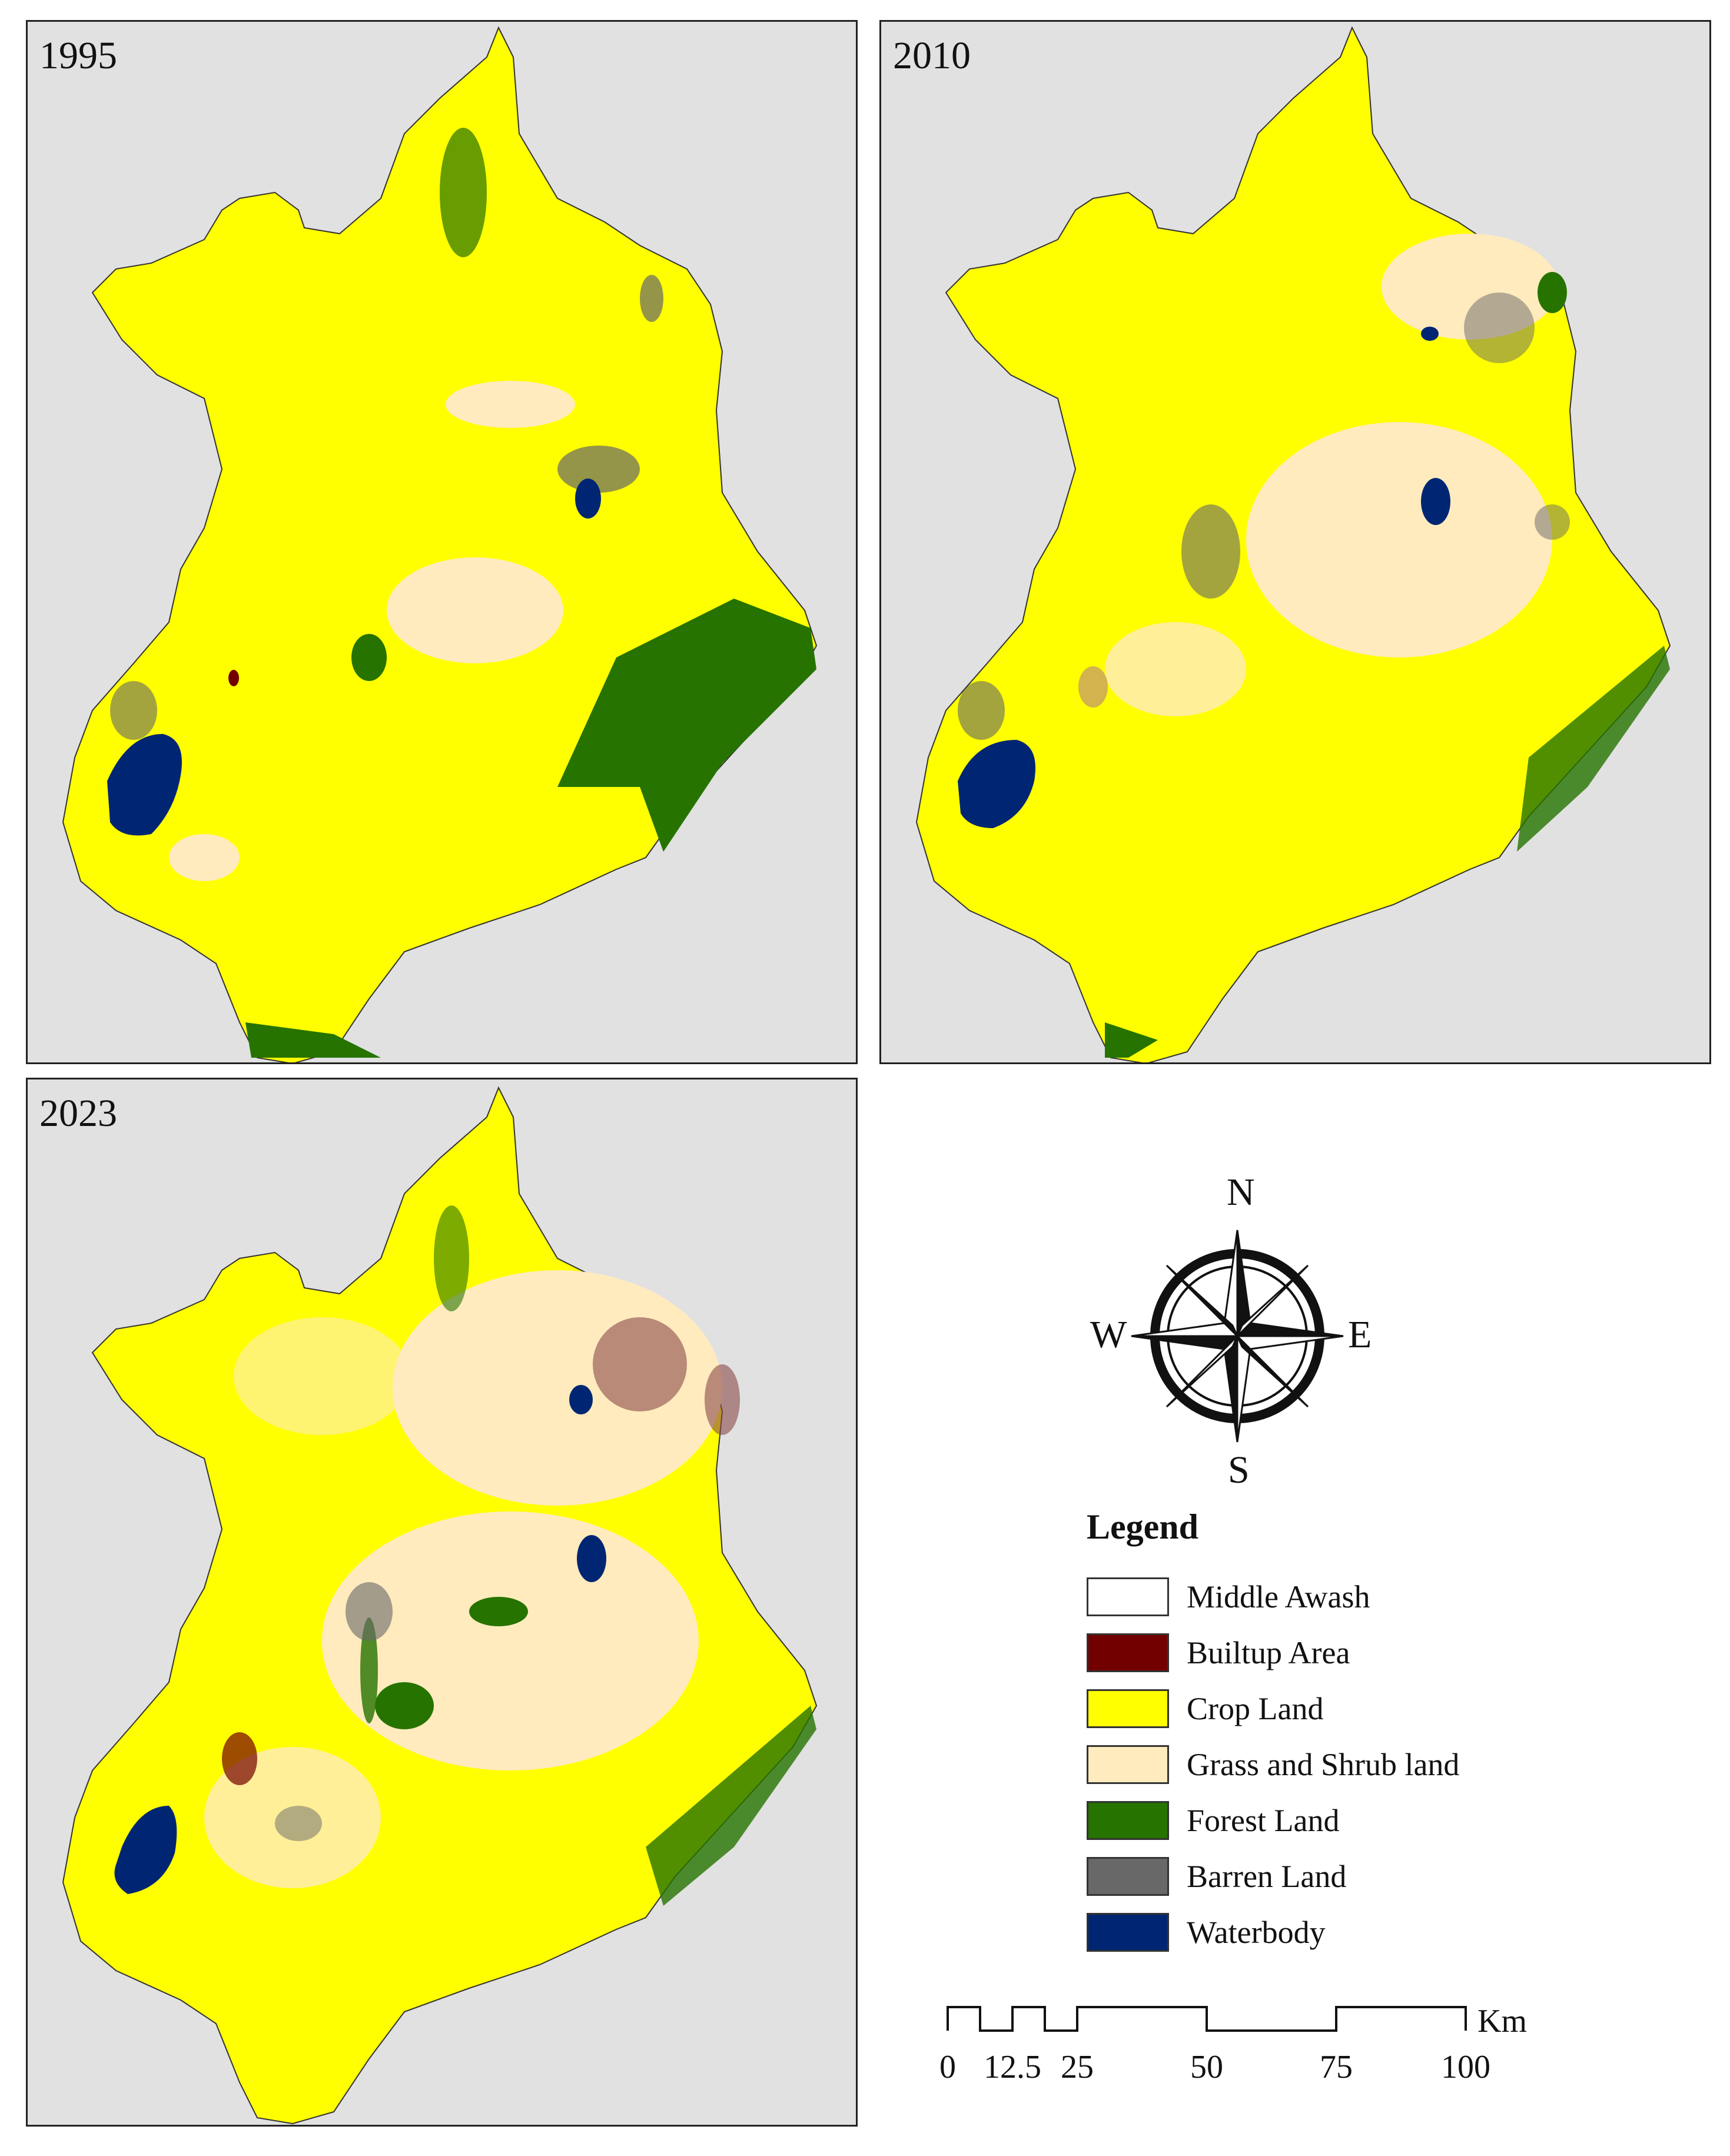  What do you see at coordinates (1143, 1526) in the screenshot?
I see `legend-title: Legend` at bounding box center [1143, 1526].